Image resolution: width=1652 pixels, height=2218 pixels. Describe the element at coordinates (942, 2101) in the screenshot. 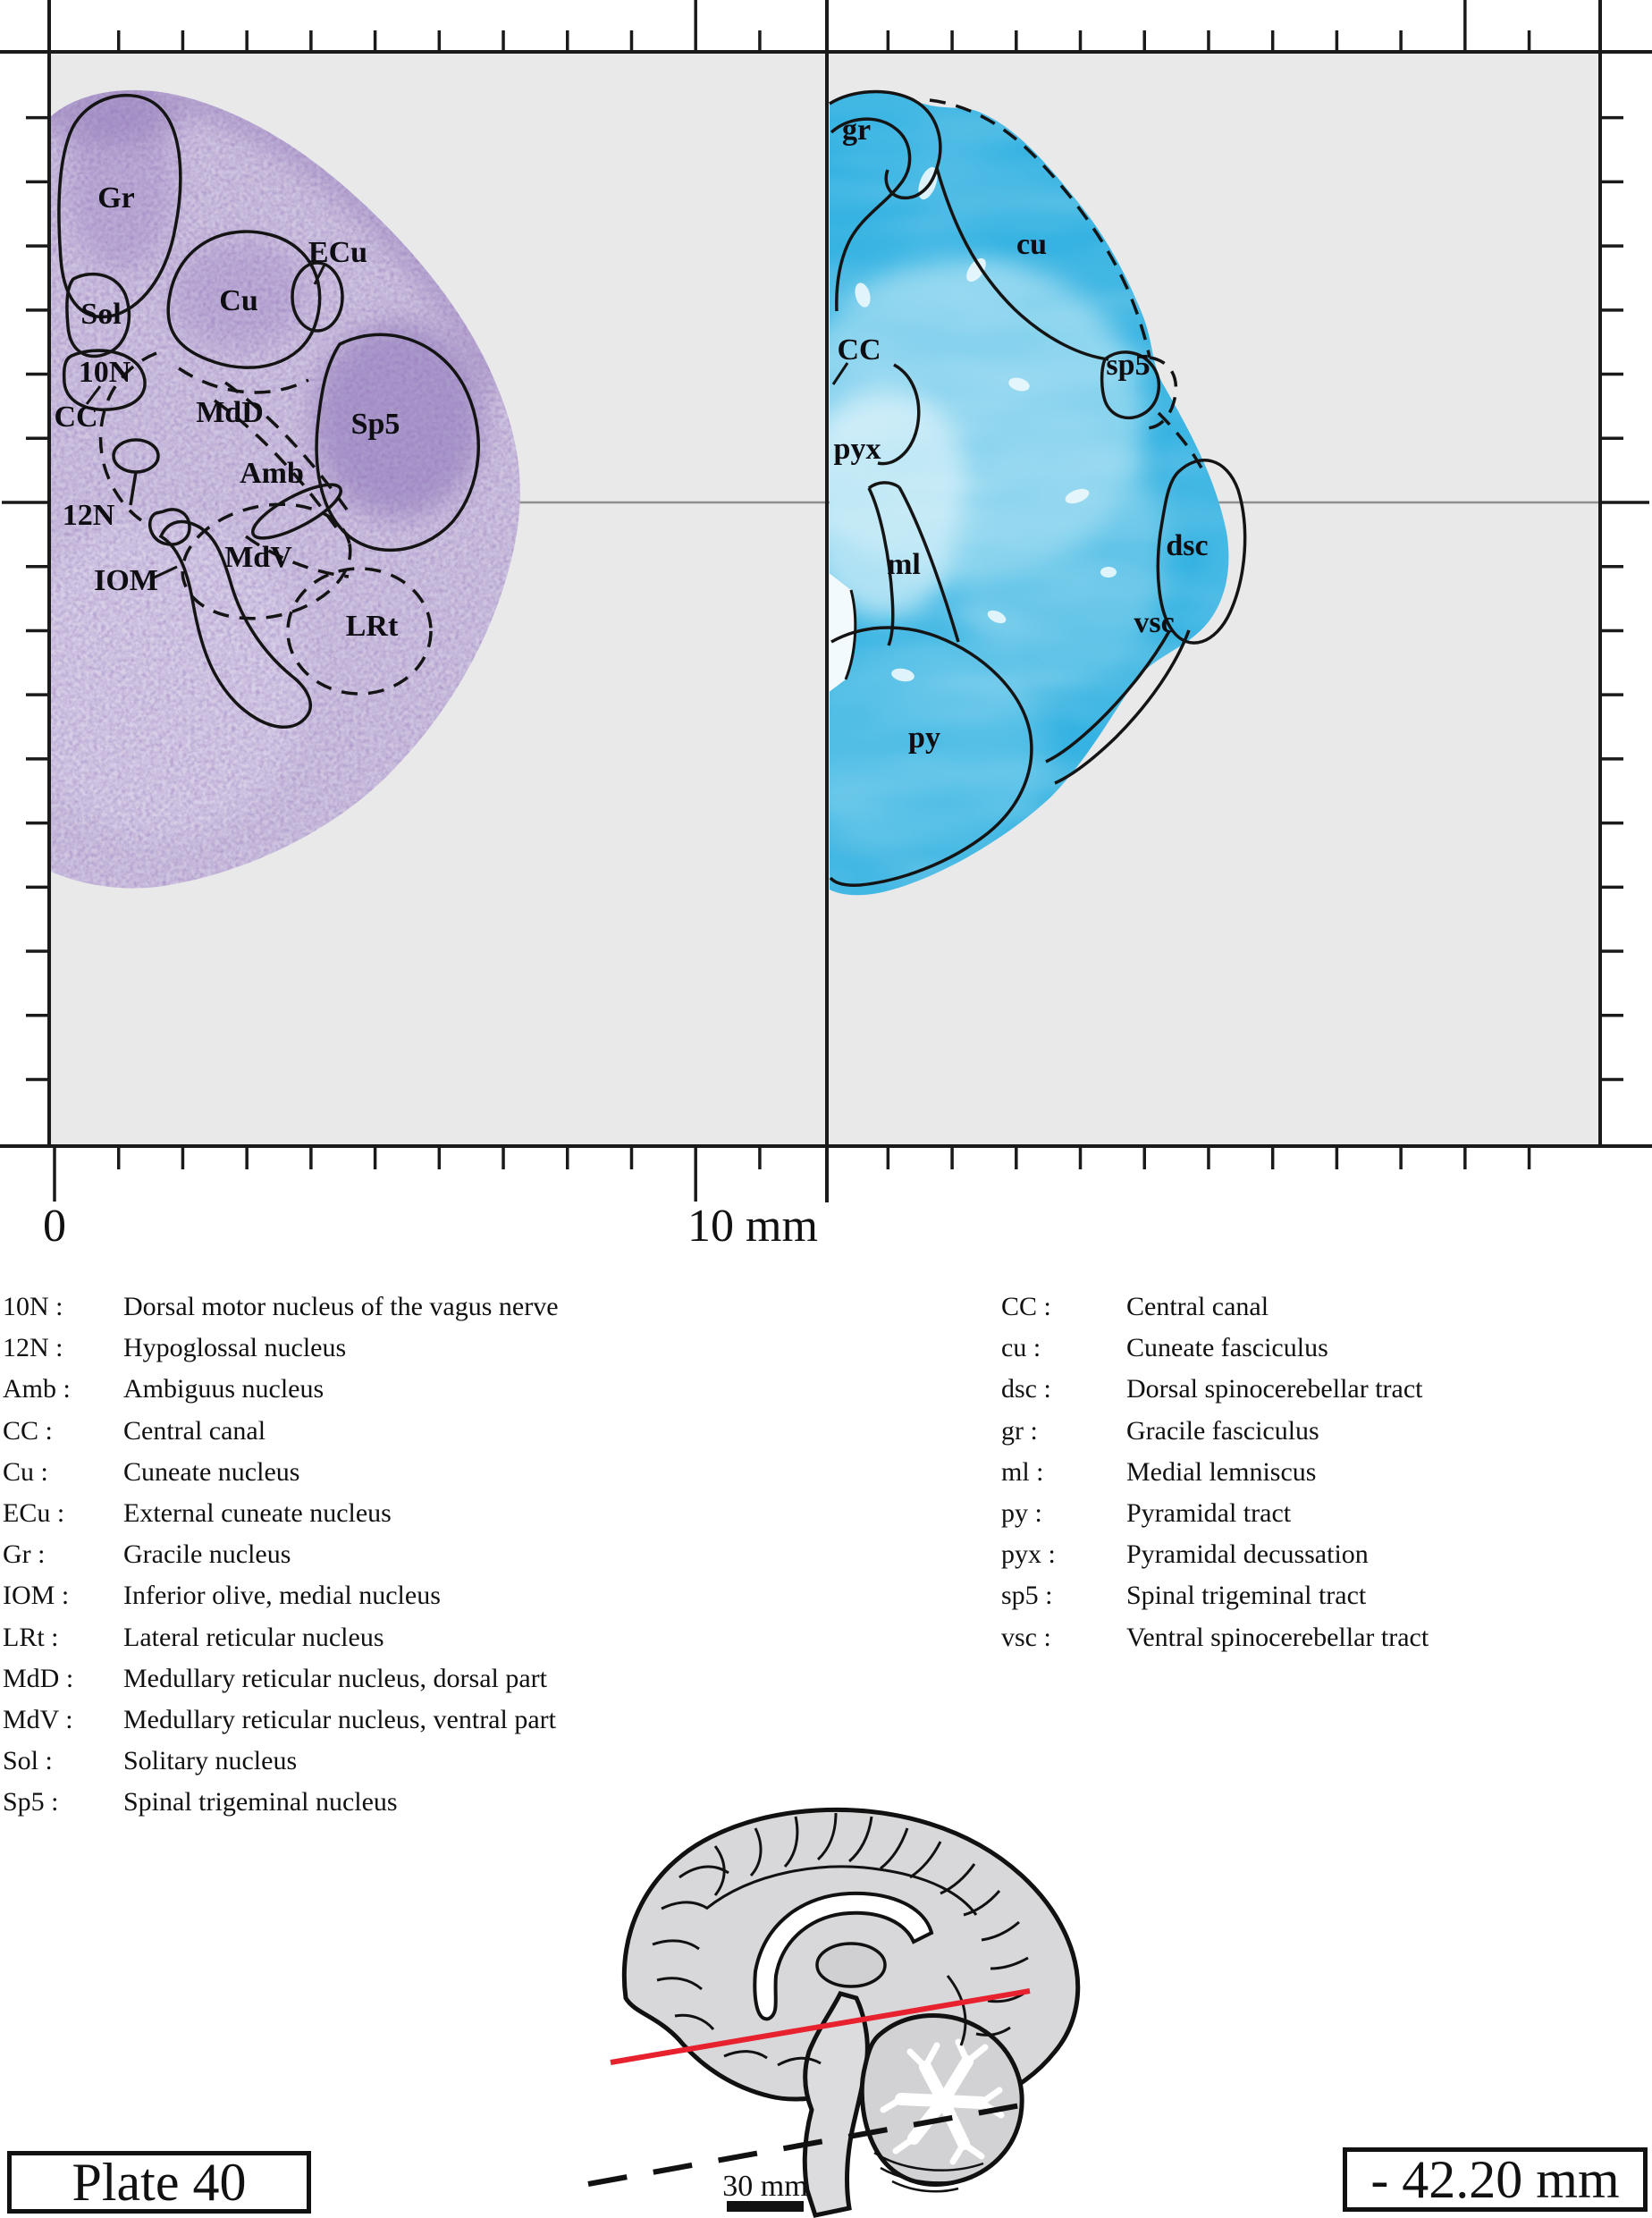

I see `arbor-vitae` at that location.